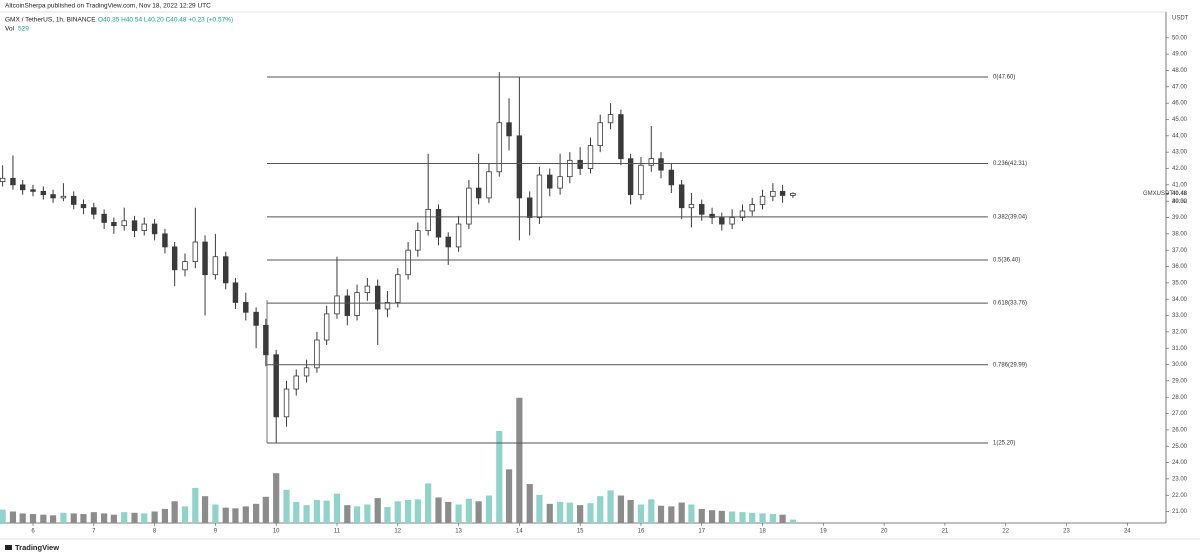 Image resolution: width=1200 pixels, height=557 pixels. I want to click on x-tick-label: 8, so click(155, 532).